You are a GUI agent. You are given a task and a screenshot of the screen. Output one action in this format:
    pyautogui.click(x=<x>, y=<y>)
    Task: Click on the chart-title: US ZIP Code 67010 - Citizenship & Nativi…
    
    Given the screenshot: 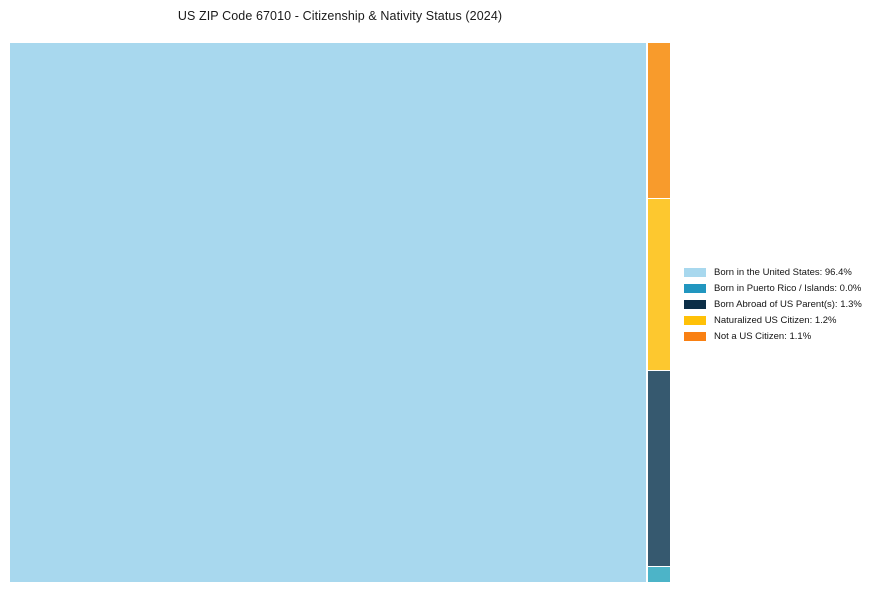 What is the action you would take?
    pyautogui.click(x=340, y=16)
    